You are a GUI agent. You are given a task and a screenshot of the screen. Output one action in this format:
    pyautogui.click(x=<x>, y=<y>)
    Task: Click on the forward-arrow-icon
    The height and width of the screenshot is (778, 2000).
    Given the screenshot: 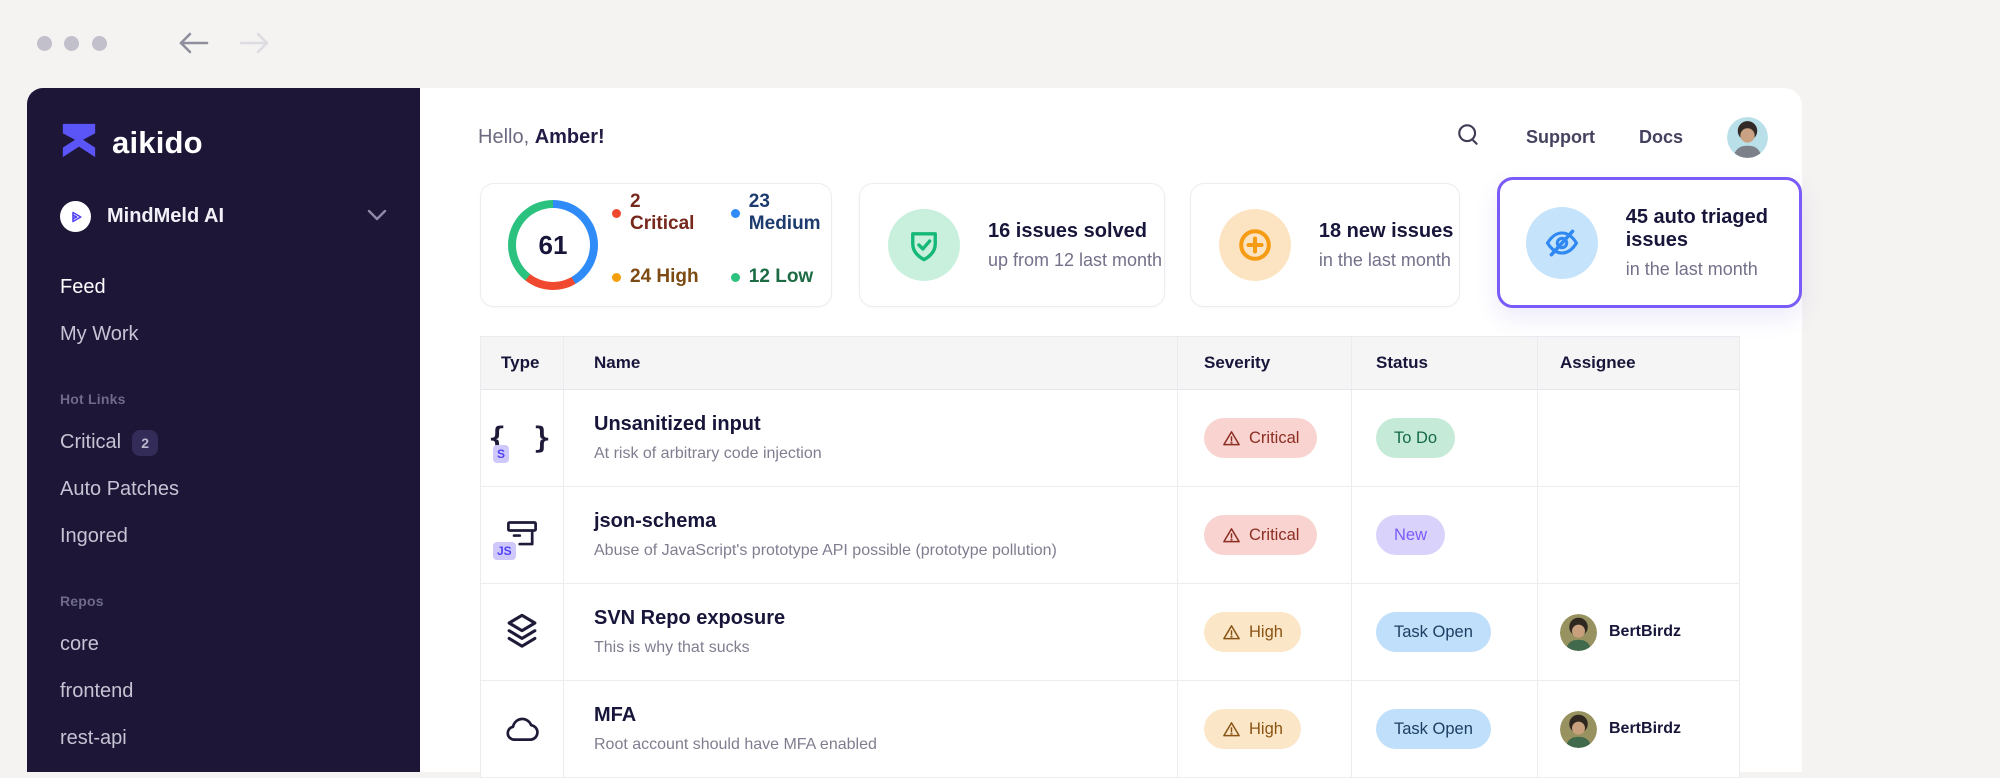 What is the action you would take?
    pyautogui.click(x=254, y=45)
    